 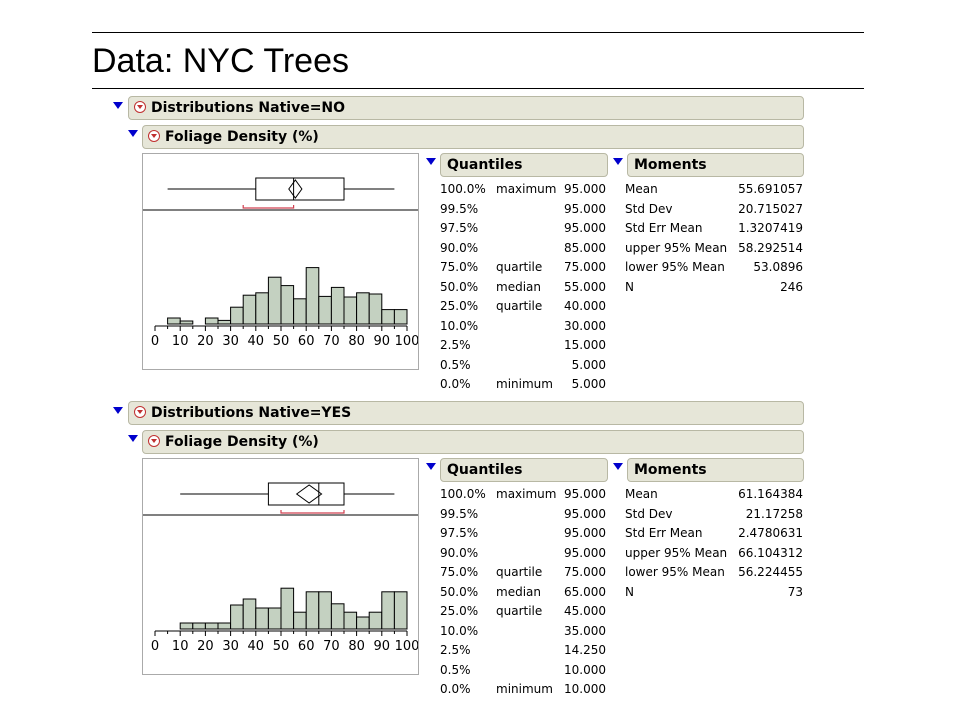 What do you see at coordinates (585, 306) in the screenshot?
I see `quantile-value: 40.000` at bounding box center [585, 306].